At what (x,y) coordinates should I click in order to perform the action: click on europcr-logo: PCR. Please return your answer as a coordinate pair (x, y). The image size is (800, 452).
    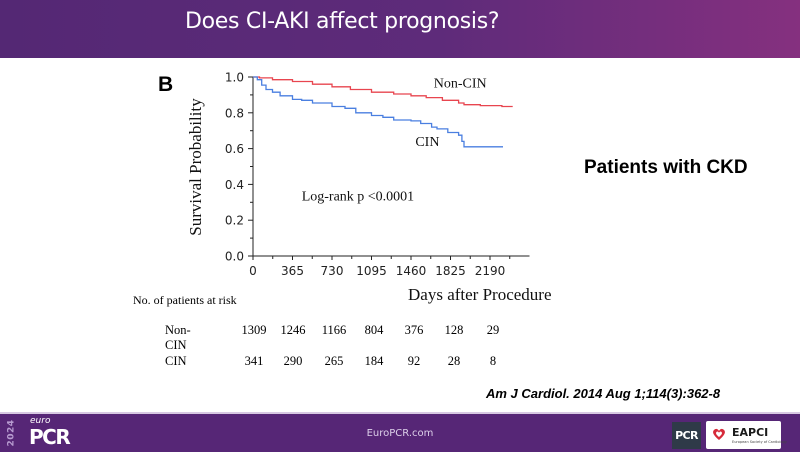
    Looking at the image, I should click on (50, 437).